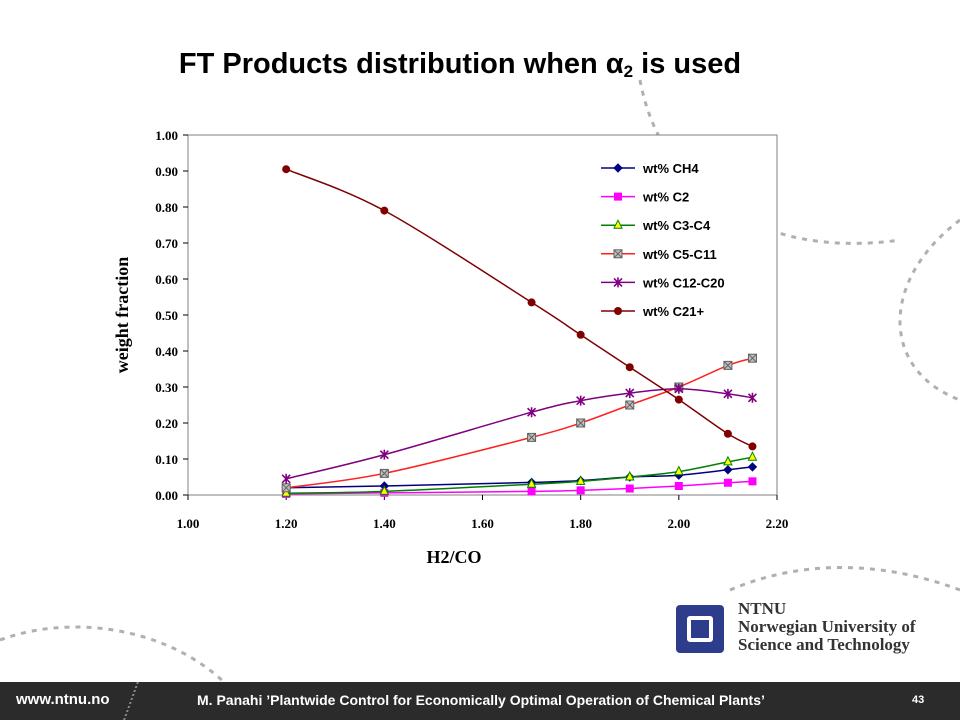  Describe the element at coordinates (166, 171) in the screenshot. I see `y-tick-label: 0.90` at that location.